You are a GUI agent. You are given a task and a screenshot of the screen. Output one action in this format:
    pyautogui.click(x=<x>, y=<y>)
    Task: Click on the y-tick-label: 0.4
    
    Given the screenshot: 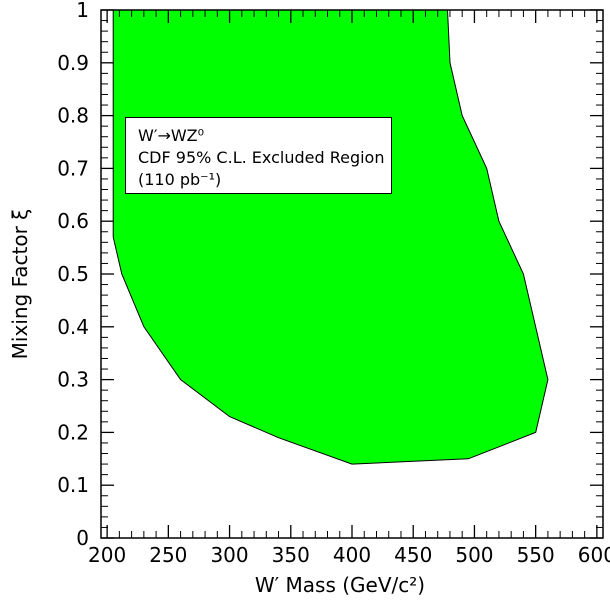 What is the action you would take?
    pyautogui.click(x=73, y=327)
    